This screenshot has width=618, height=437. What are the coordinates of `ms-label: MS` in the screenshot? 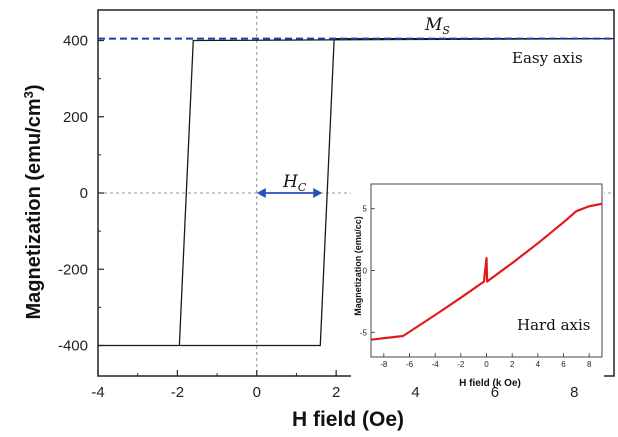 It's located at (437, 26).